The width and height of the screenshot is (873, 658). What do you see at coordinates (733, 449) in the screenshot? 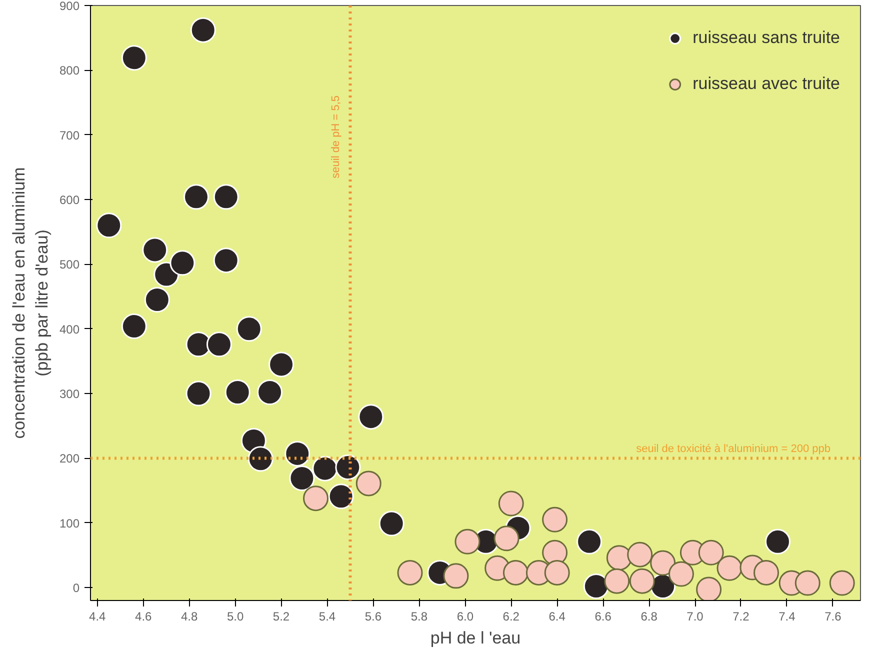
I see `ref-line-label: seuil de toxicité à l'aluminium = 200 ppb` at bounding box center [733, 449].